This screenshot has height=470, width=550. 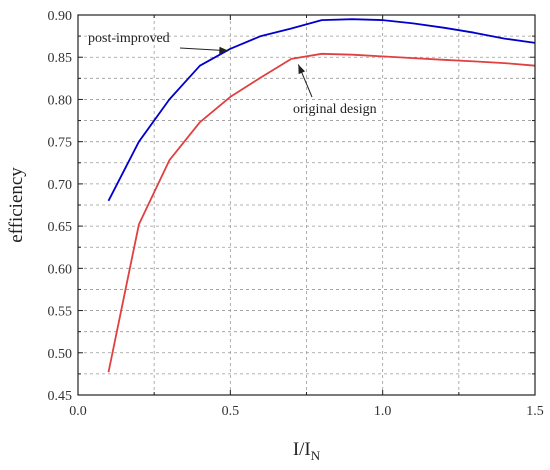 I want to click on y-tick-label: 0.70, so click(x=60, y=185).